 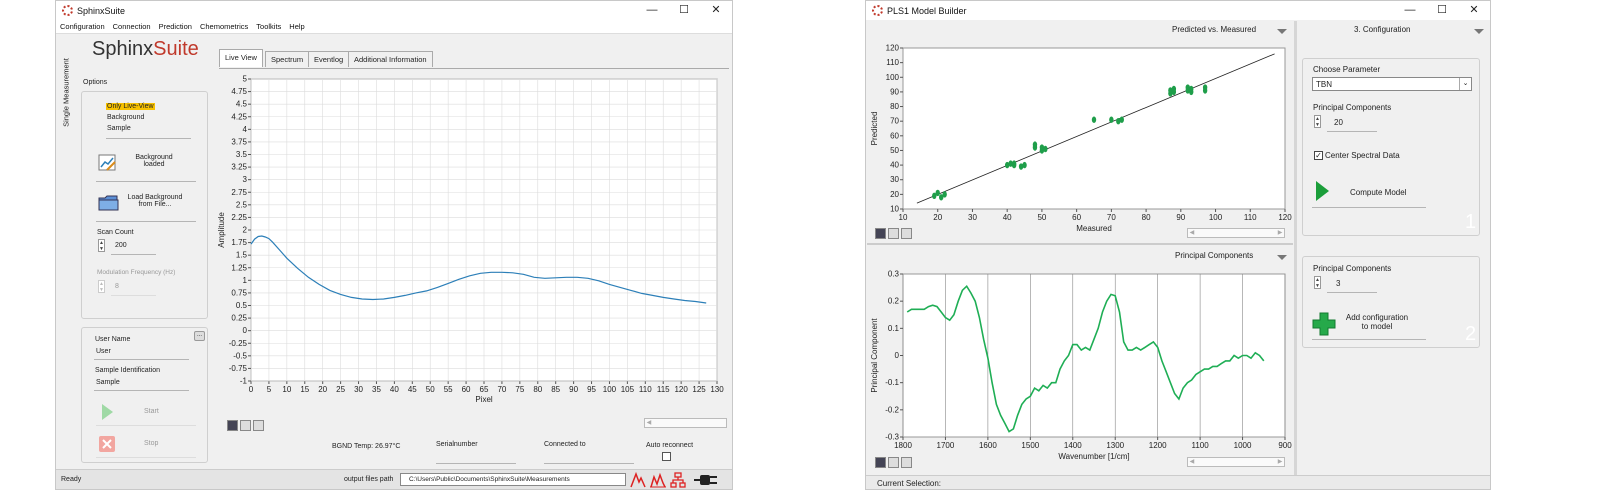 I want to click on sample-id-input: Sample, so click(x=108, y=382).